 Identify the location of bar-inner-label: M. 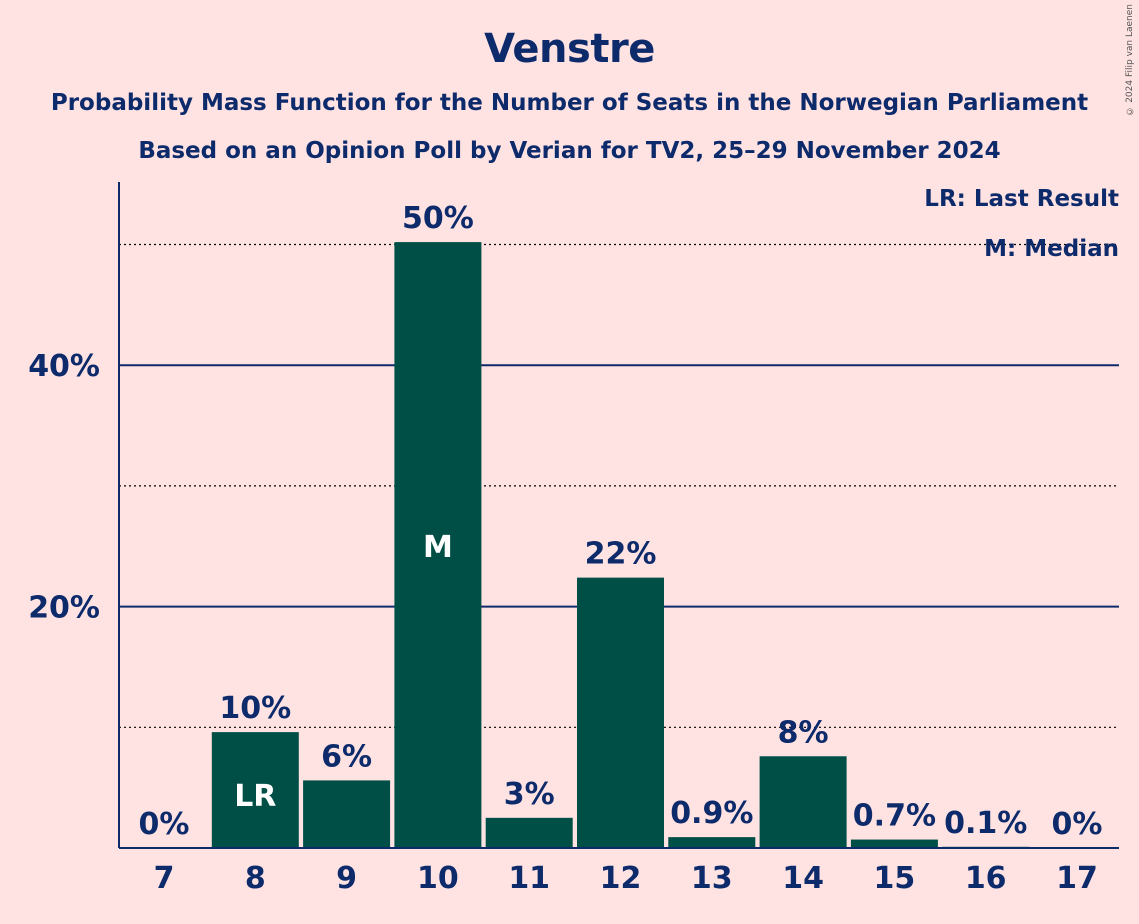
(438, 547).